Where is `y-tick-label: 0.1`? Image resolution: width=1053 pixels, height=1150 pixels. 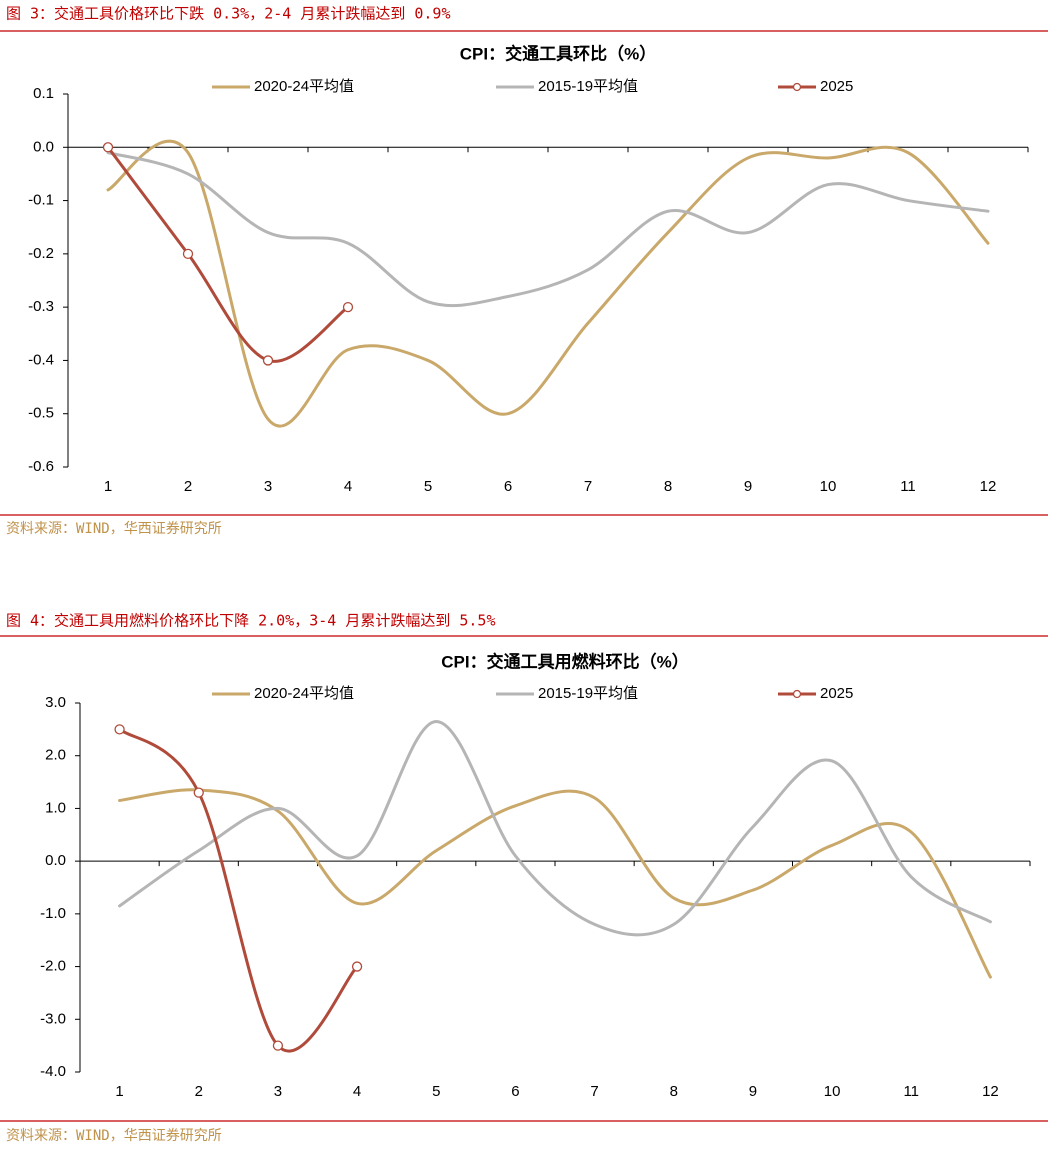 y-tick-label: 0.1 is located at coordinates (43, 93).